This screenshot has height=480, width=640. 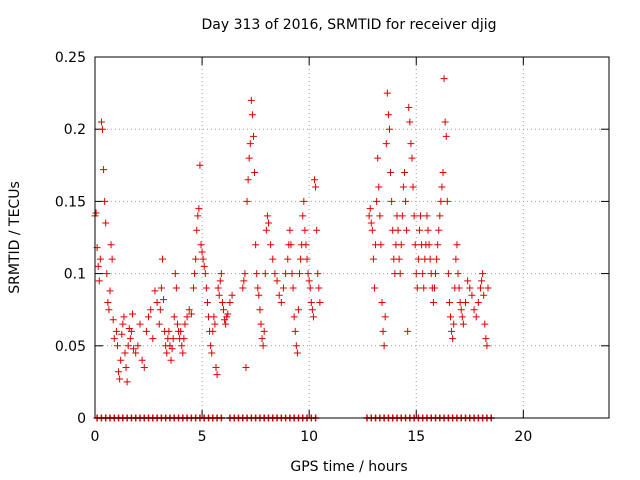 What do you see at coordinates (75, 275) in the screenshot?
I see `y-tick-label: 0.1` at bounding box center [75, 275].